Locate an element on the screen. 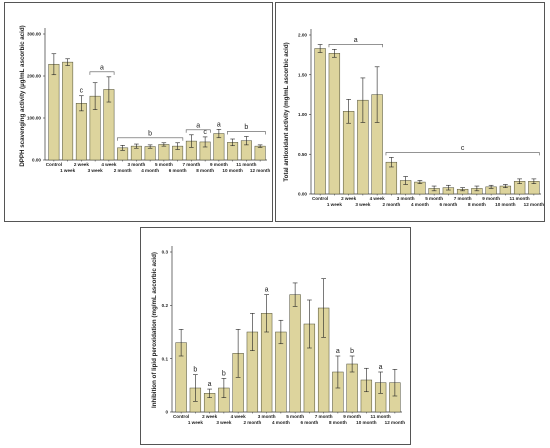 The width and height of the screenshot is (550, 448). y-tick-label: 0 is located at coordinates (166, 412).